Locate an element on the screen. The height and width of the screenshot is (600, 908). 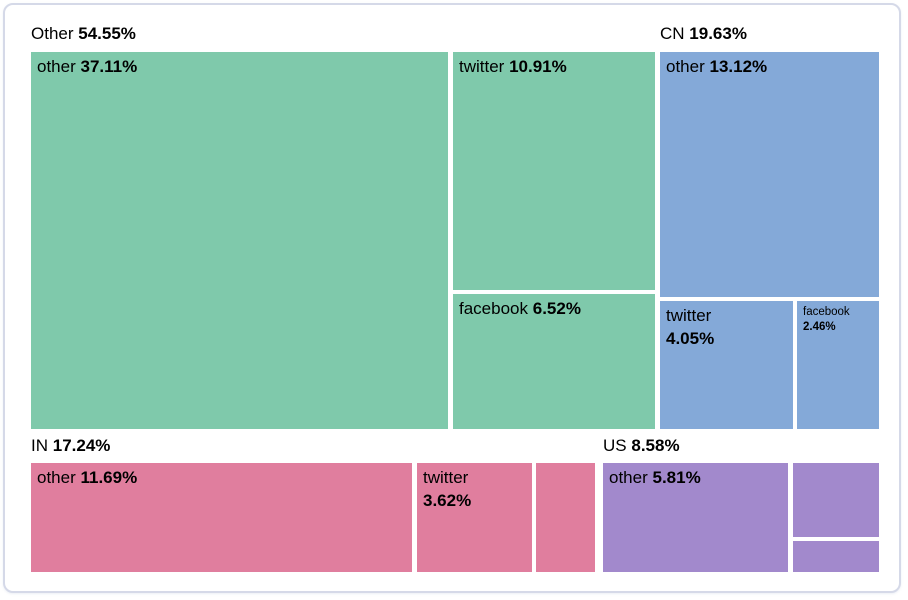
cell-other-facebook: facebook 6.52% is located at coordinates (554, 361).